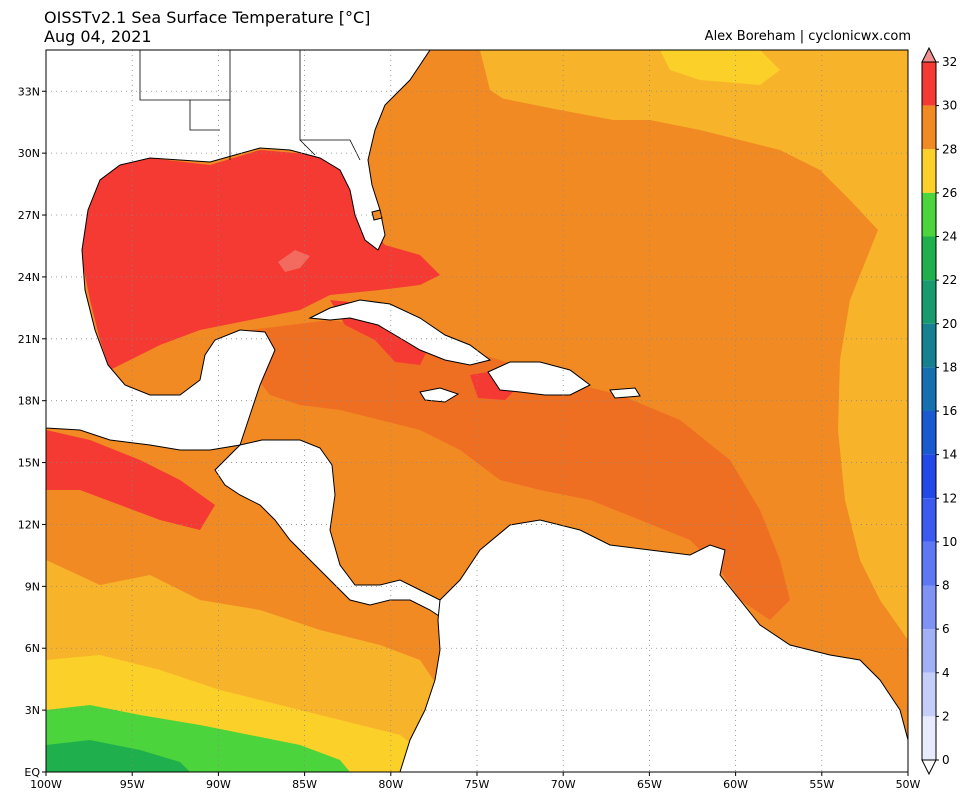 Image resolution: width=977 pixels, height=800 pixels. Describe the element at coordinates (949, 237) in the screenshot. I see `colorbar-label: 24` at that location.